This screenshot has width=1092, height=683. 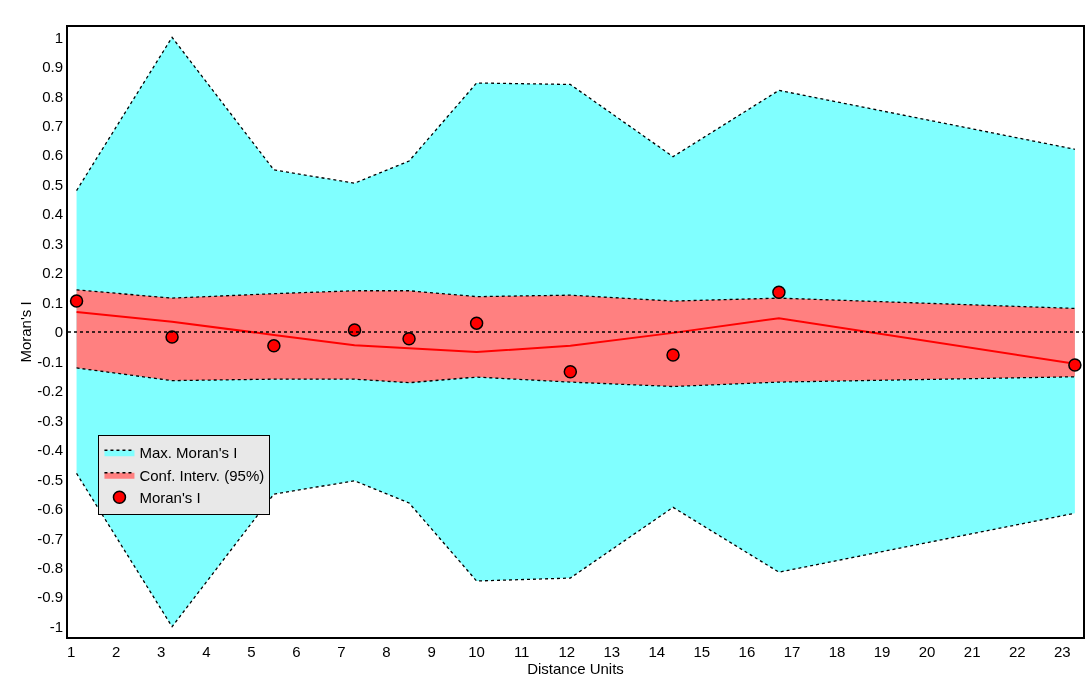 What do you see at coordinates (52, 273) in the screenshot?
I see `y-tick-label: 0.2` at bounding box center [52, 273].